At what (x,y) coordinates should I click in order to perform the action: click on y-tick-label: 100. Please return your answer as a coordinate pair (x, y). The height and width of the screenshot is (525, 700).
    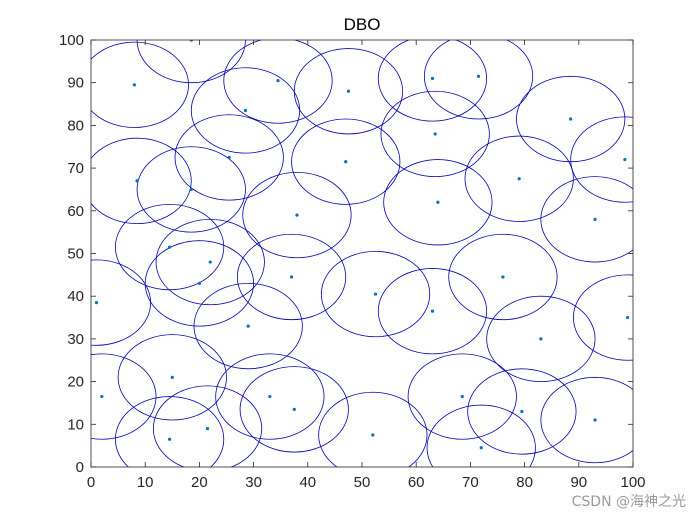
    Looking at the image, I should click on (71, 40).